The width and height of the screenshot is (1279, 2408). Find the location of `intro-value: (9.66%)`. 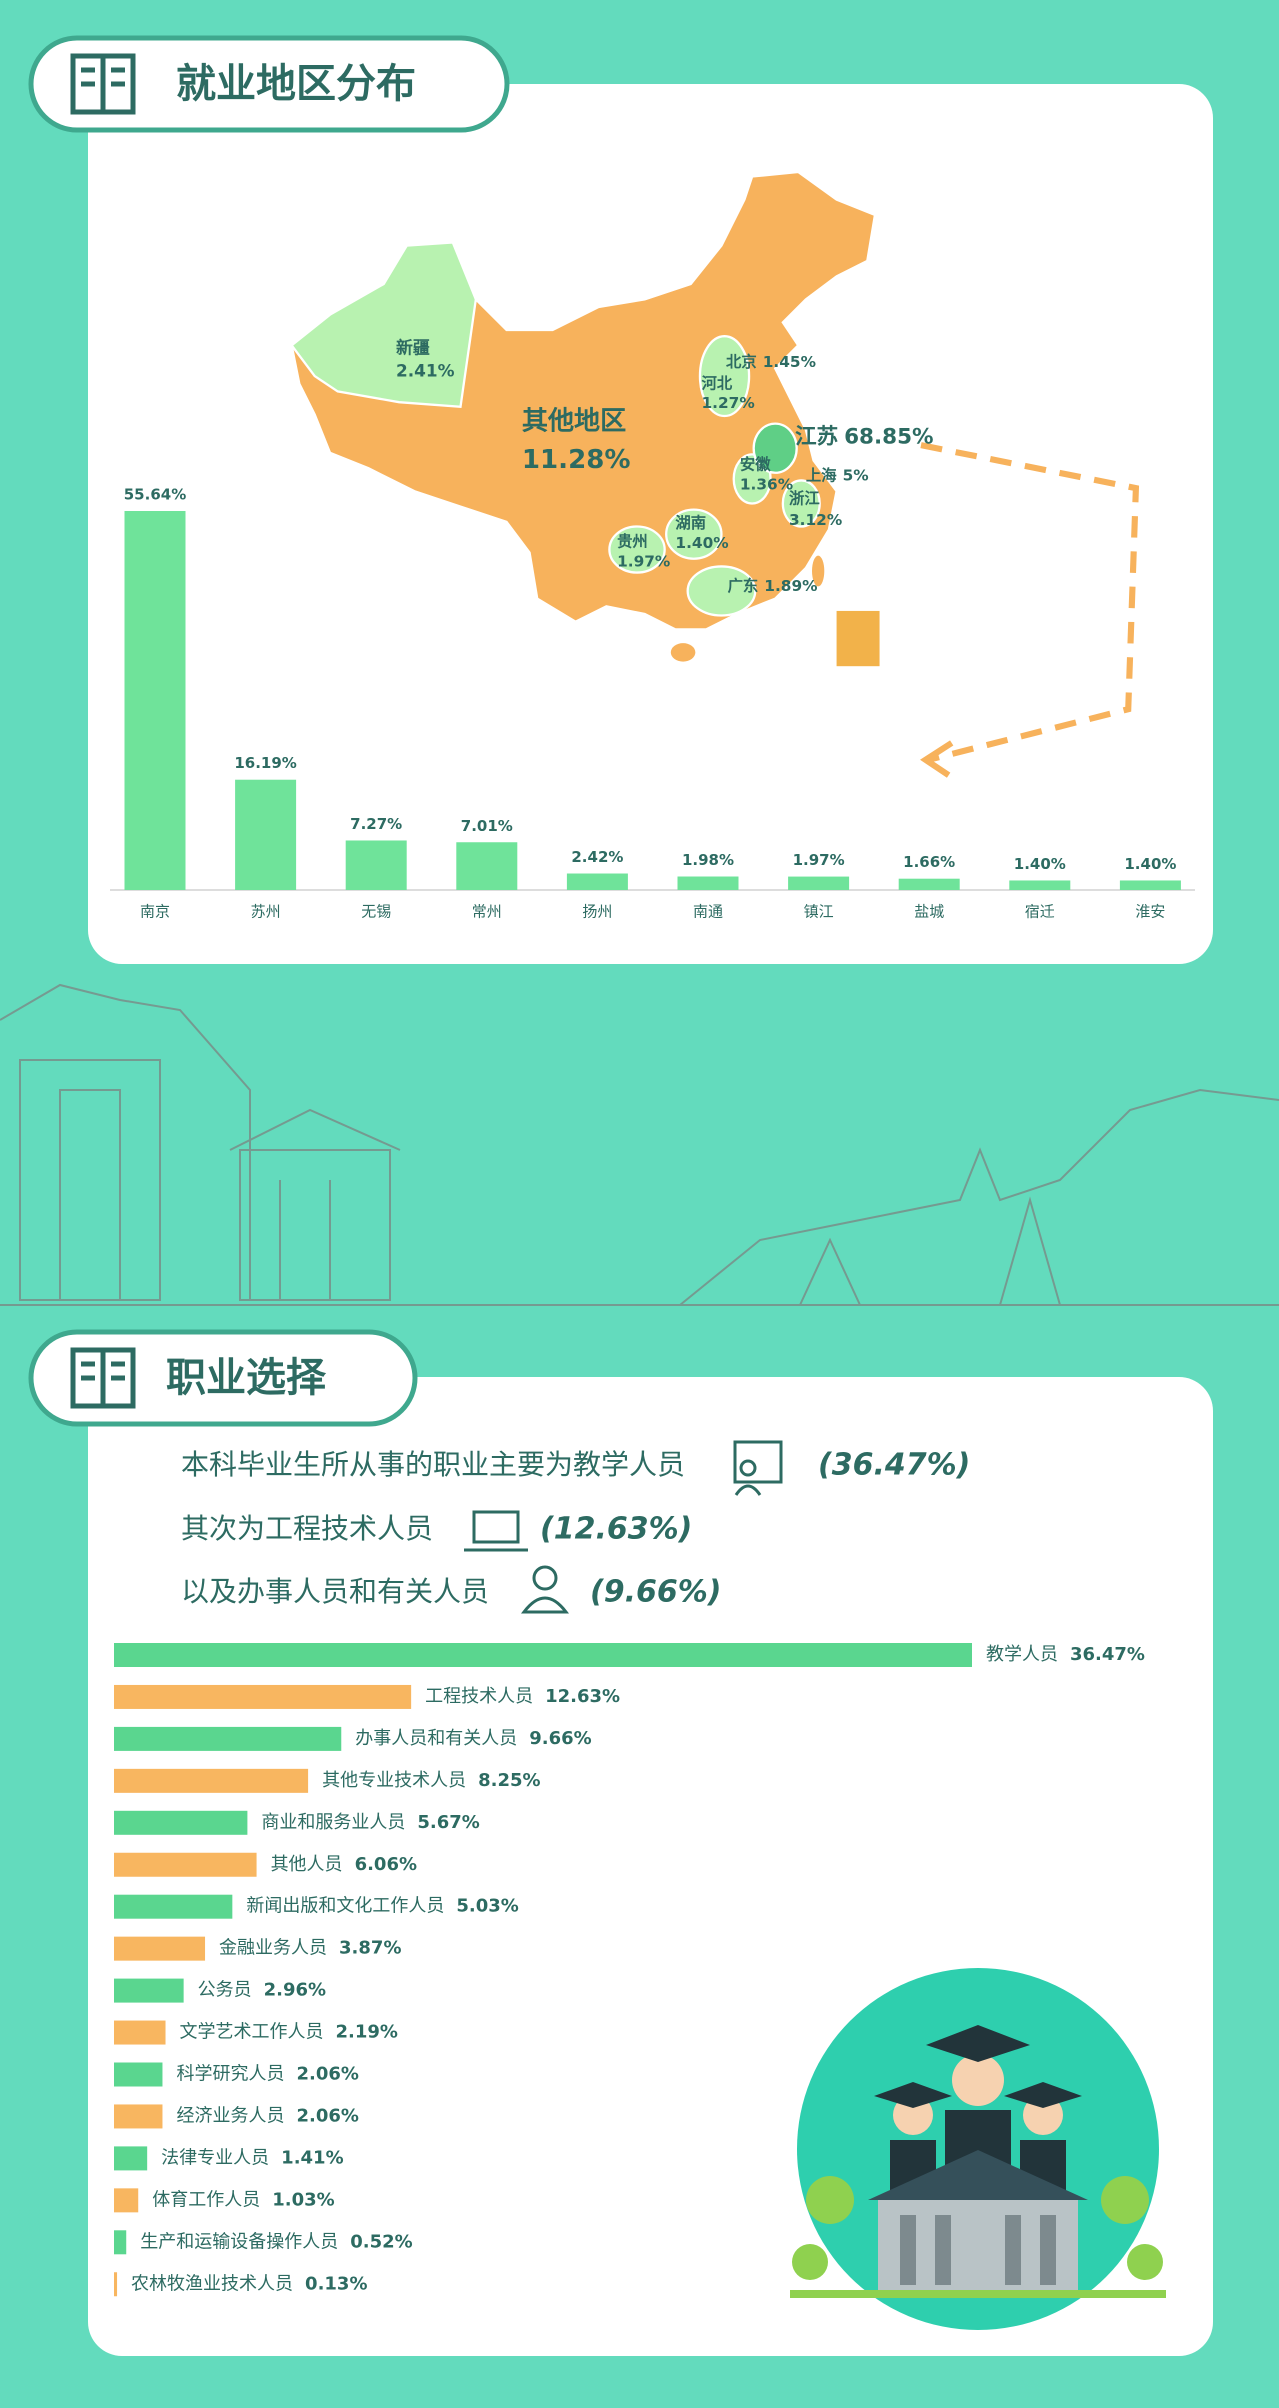

intro-value: (9.66%) is located at coordinates (656, 1592).